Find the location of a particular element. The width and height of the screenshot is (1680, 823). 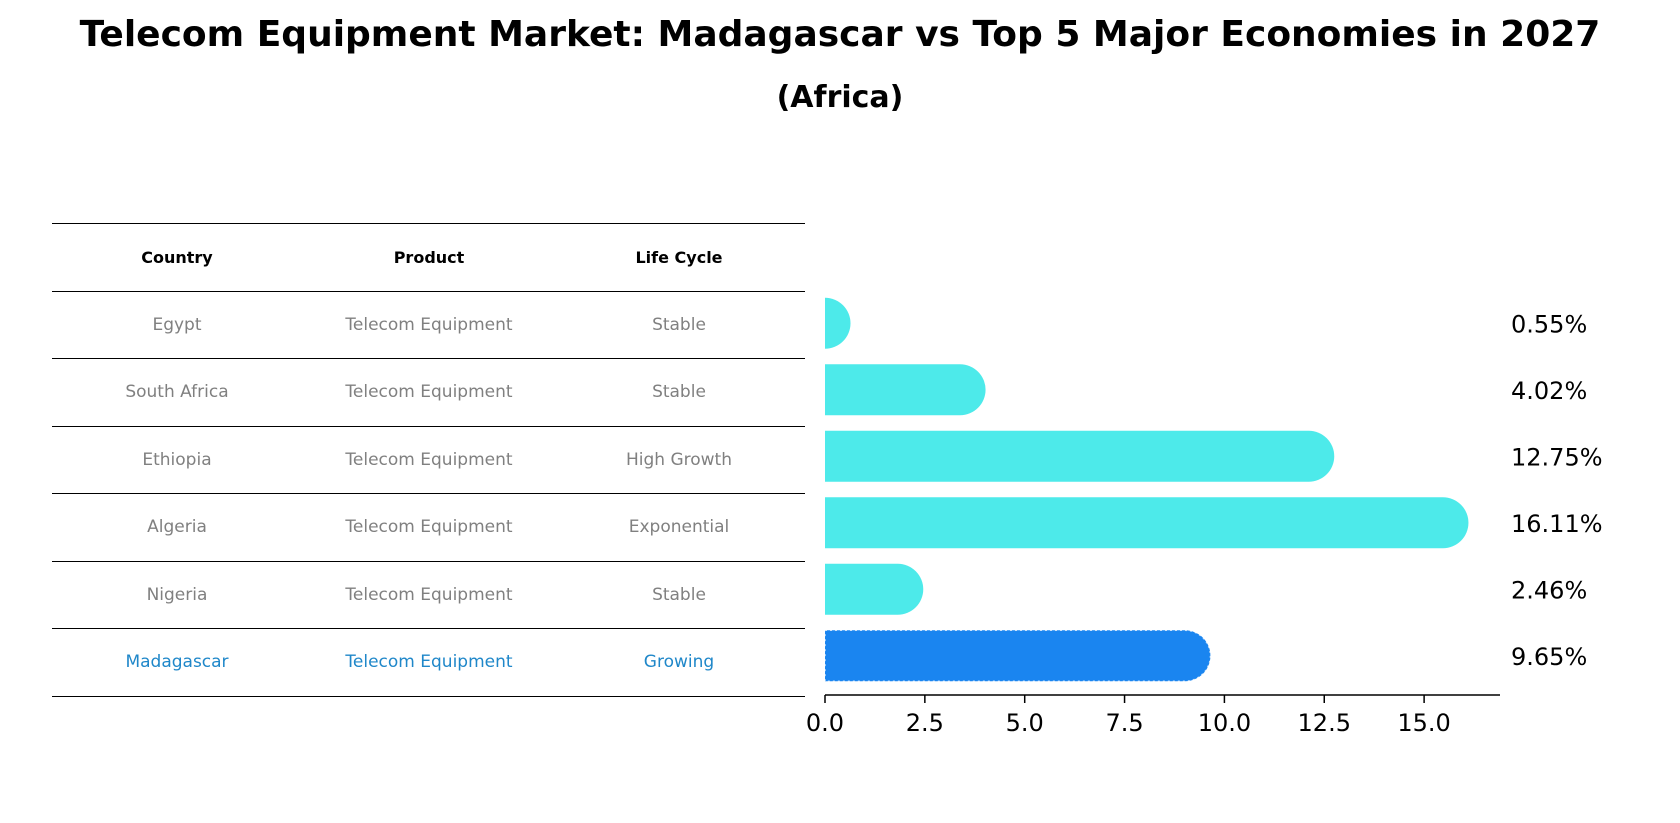

bar-madagascar is located at coordinates (1018, 656).